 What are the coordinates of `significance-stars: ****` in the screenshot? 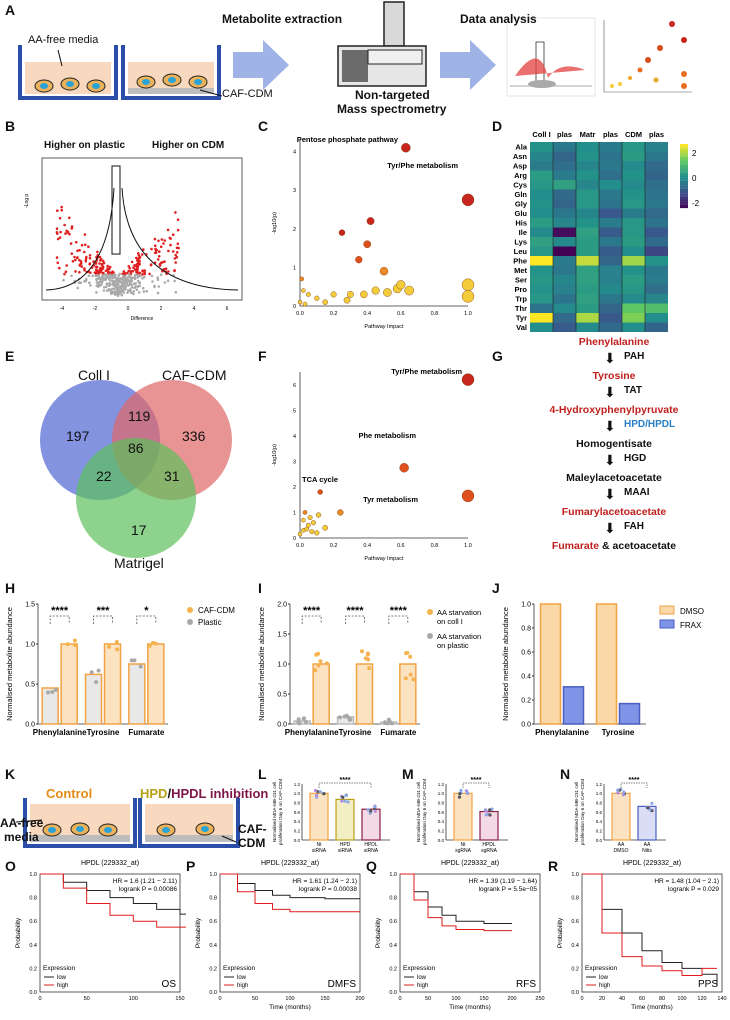 It's located at (312, 611).